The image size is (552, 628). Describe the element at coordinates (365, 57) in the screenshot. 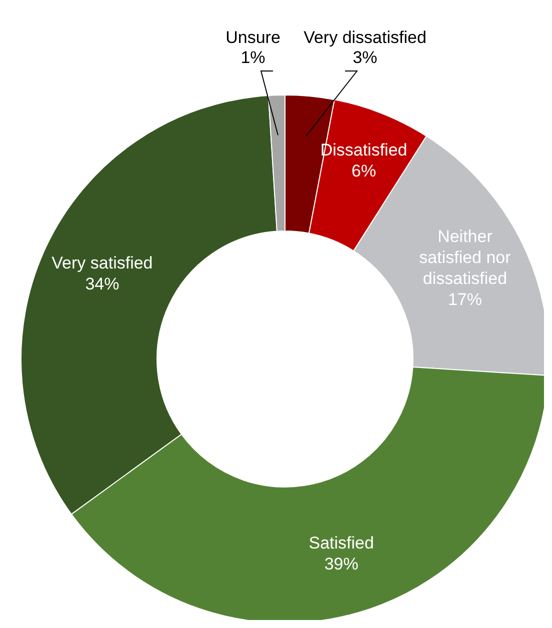

I see `data-label: 3%` at that location.